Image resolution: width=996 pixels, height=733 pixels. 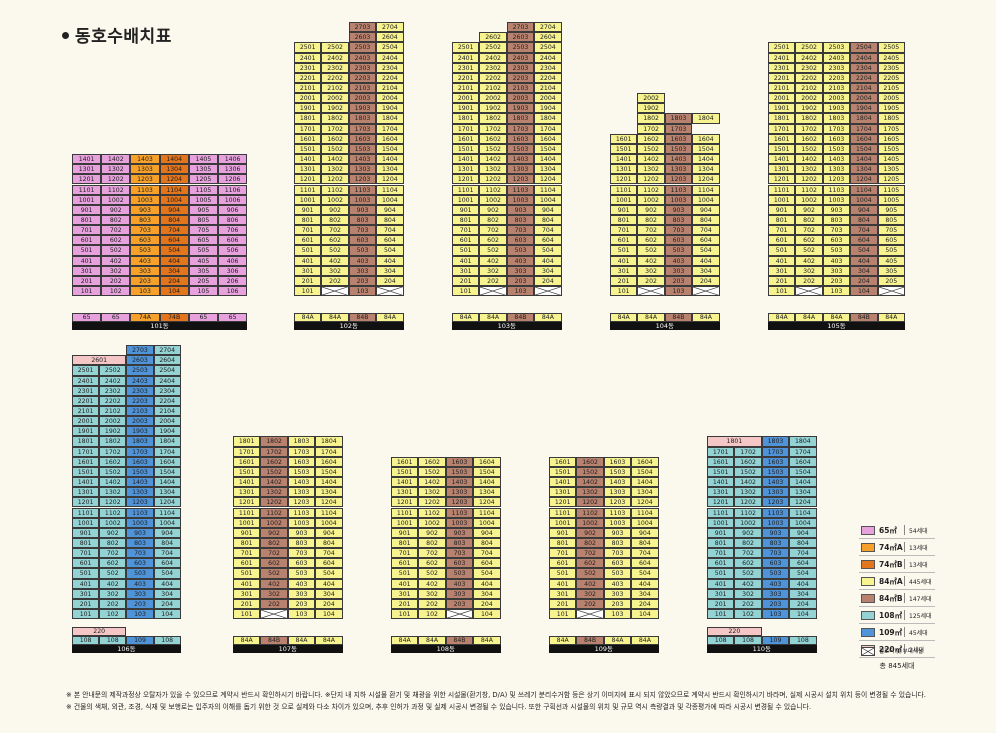 What do you see at coordinates (274, 472) in the screenshot?
I see `unit-cell: 1502` at bounding box center [274, 472].